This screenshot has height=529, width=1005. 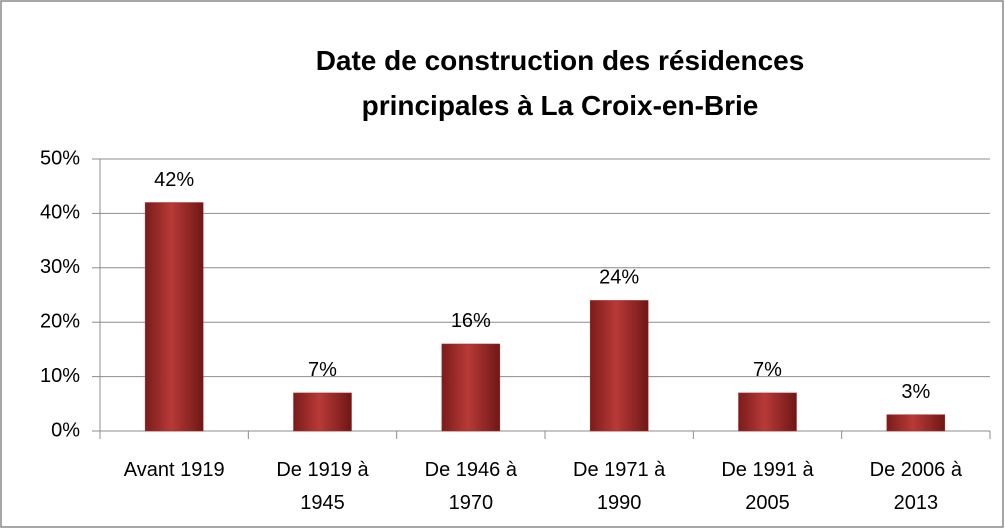 I want to click on y-tick-label: 10%, so click(x=60, y=376).